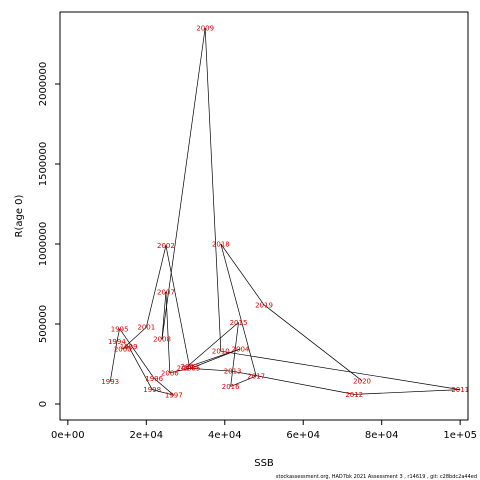  I want to click on data-point-year-label: 2010, so click(221, 352).